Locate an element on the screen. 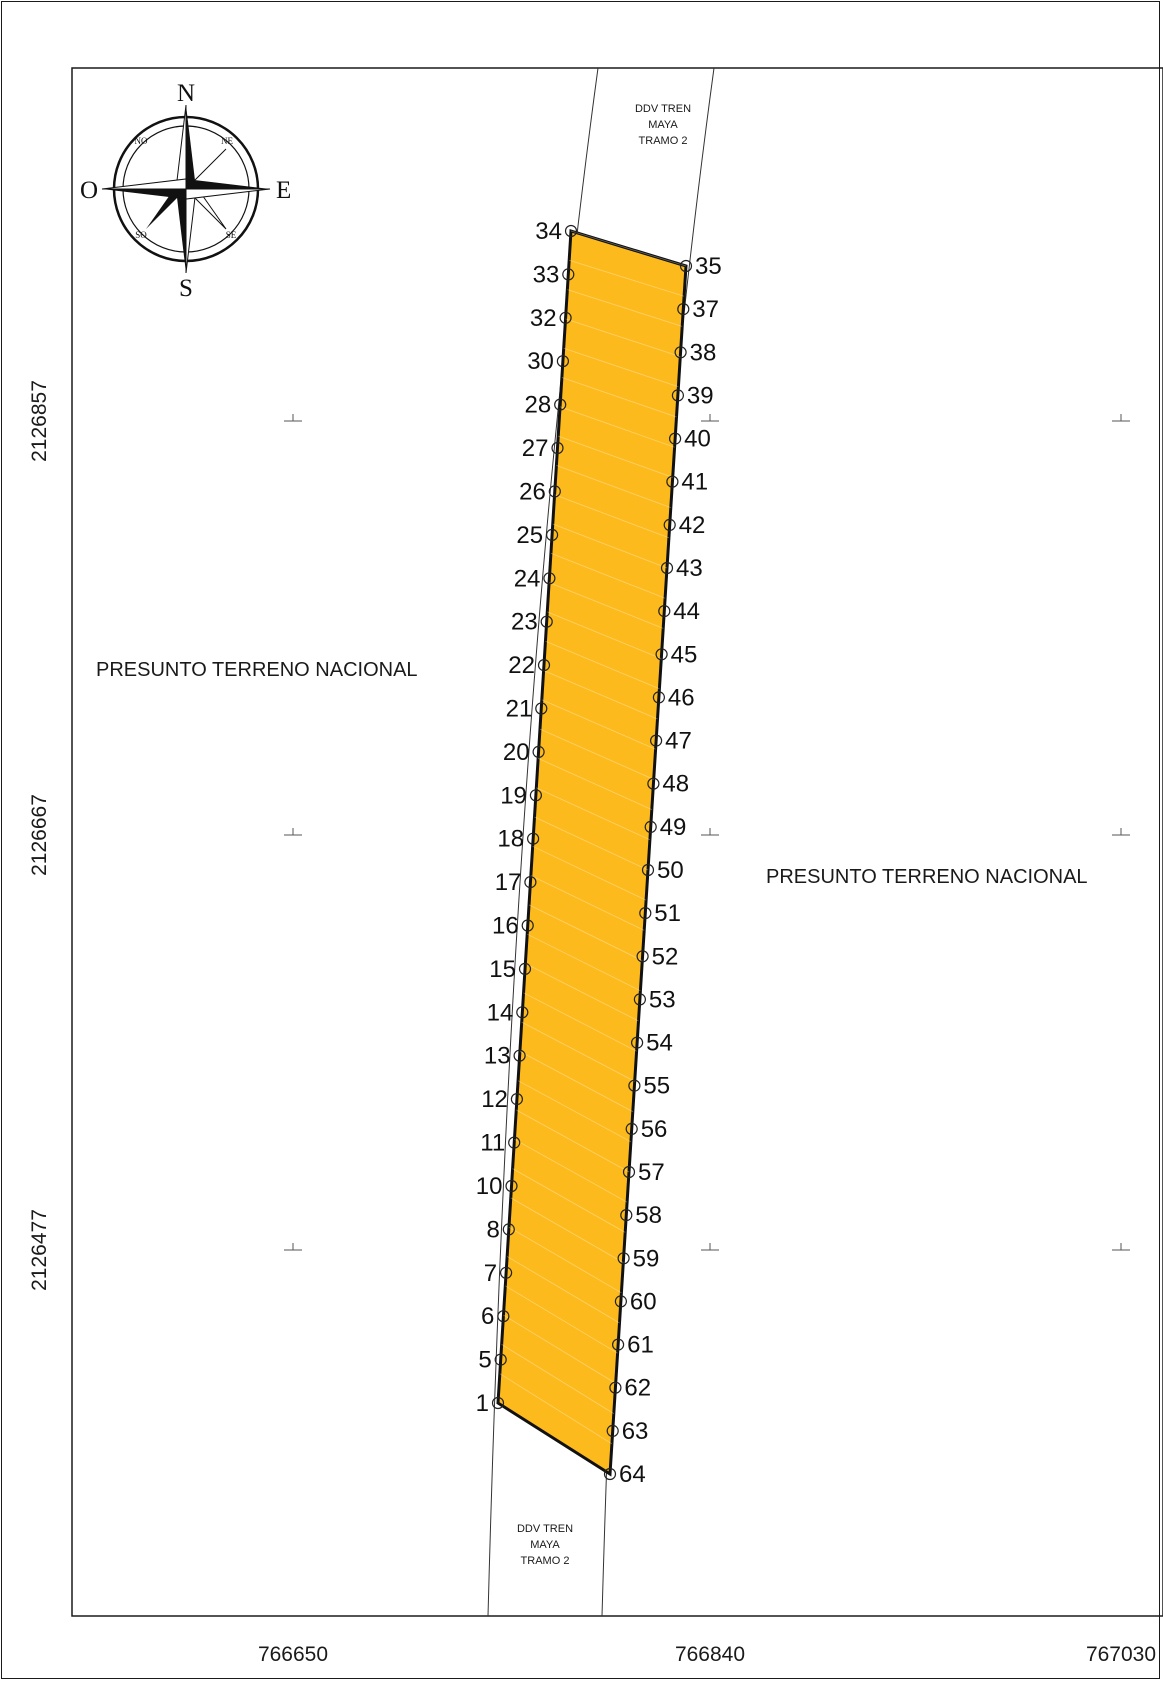  vertex-label: 37 is located at coordinates (705, 309).